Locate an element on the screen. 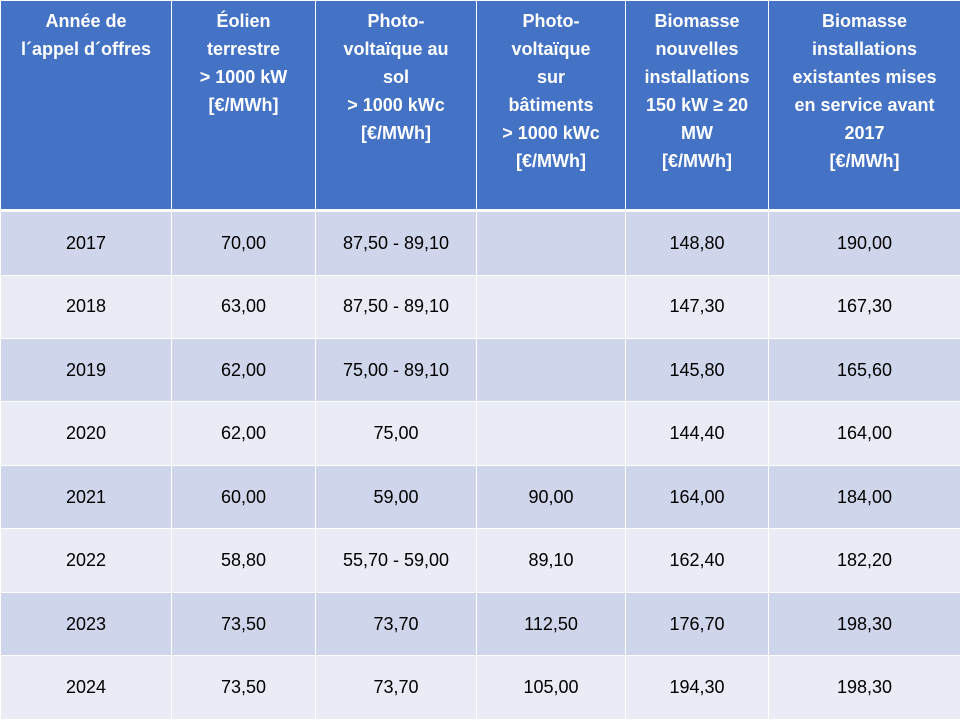 The width and height of the screenshot is (960, 720). cell-biomass-new: 148,80 is located at coordinates (697, 243).